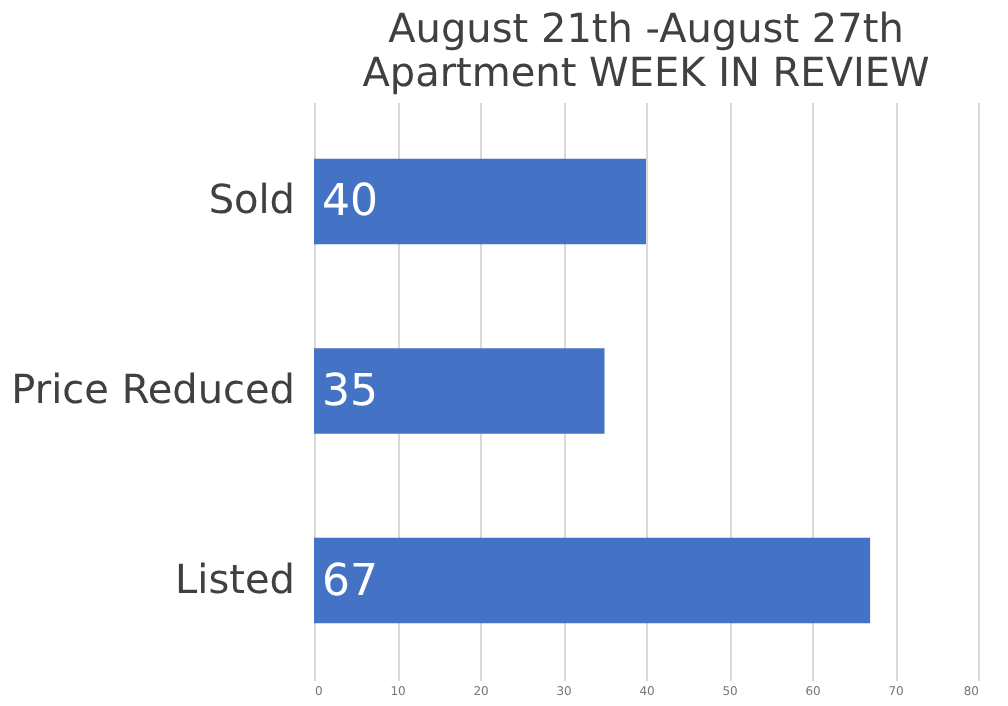 Image resolution: width=1008 pixels, height=706 pixels. Describe the element at coordinates (646, 28) in the screenshot. I see `text: August 21th -August 27th` at that location.